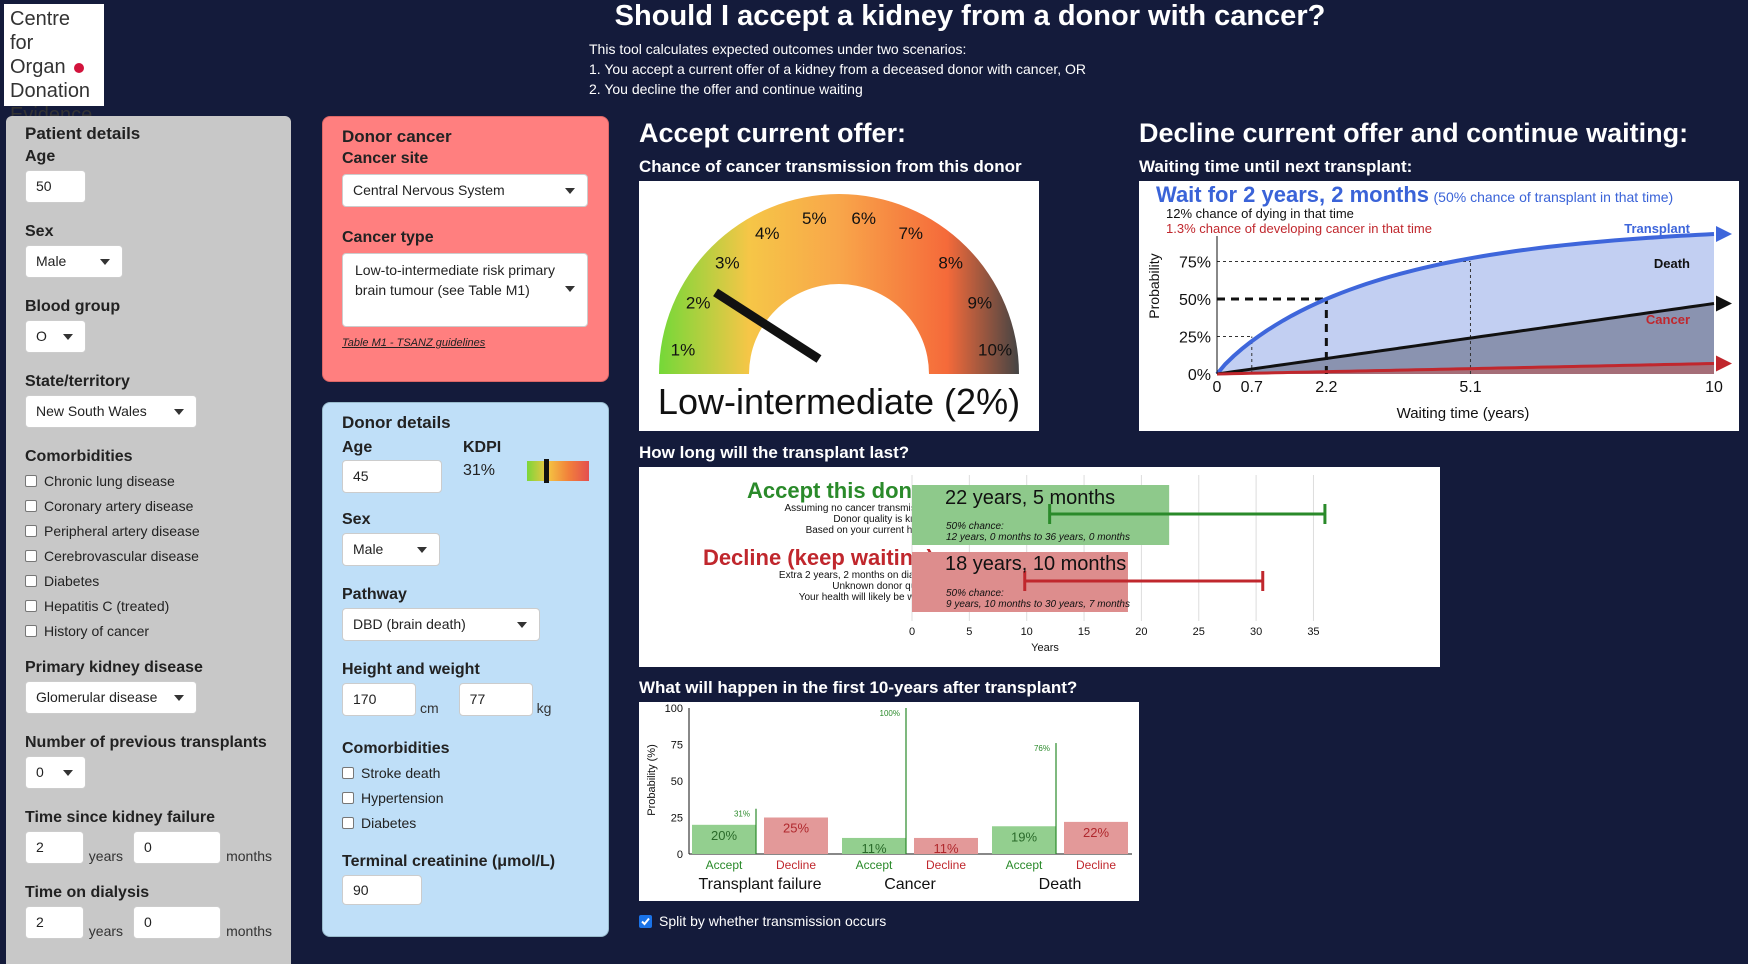  Describe the element at coordinates (724, 839) in the screenshot. I see `accept-bar` at that location.